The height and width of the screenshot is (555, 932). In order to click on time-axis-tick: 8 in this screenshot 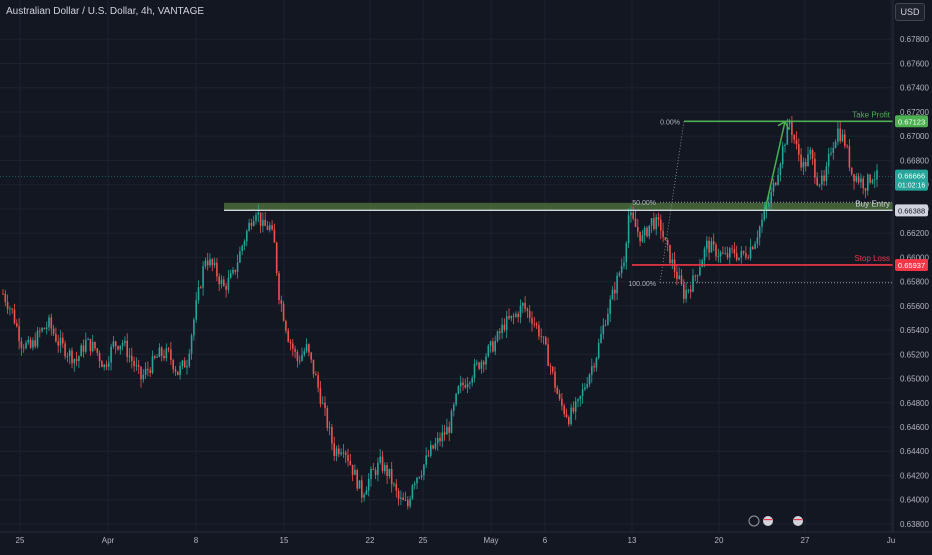, I will do `click(196, 540)`.